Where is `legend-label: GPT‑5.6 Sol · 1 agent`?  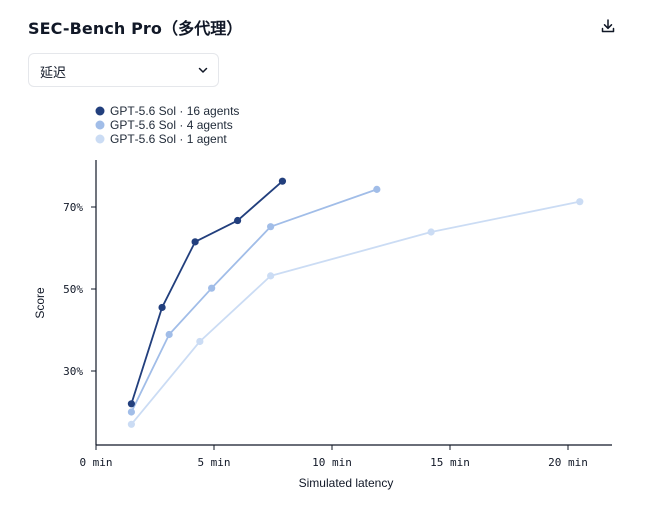
legend-label: GPT‑5.6 Sol · 1 agent is located at coordinates (168, 139).